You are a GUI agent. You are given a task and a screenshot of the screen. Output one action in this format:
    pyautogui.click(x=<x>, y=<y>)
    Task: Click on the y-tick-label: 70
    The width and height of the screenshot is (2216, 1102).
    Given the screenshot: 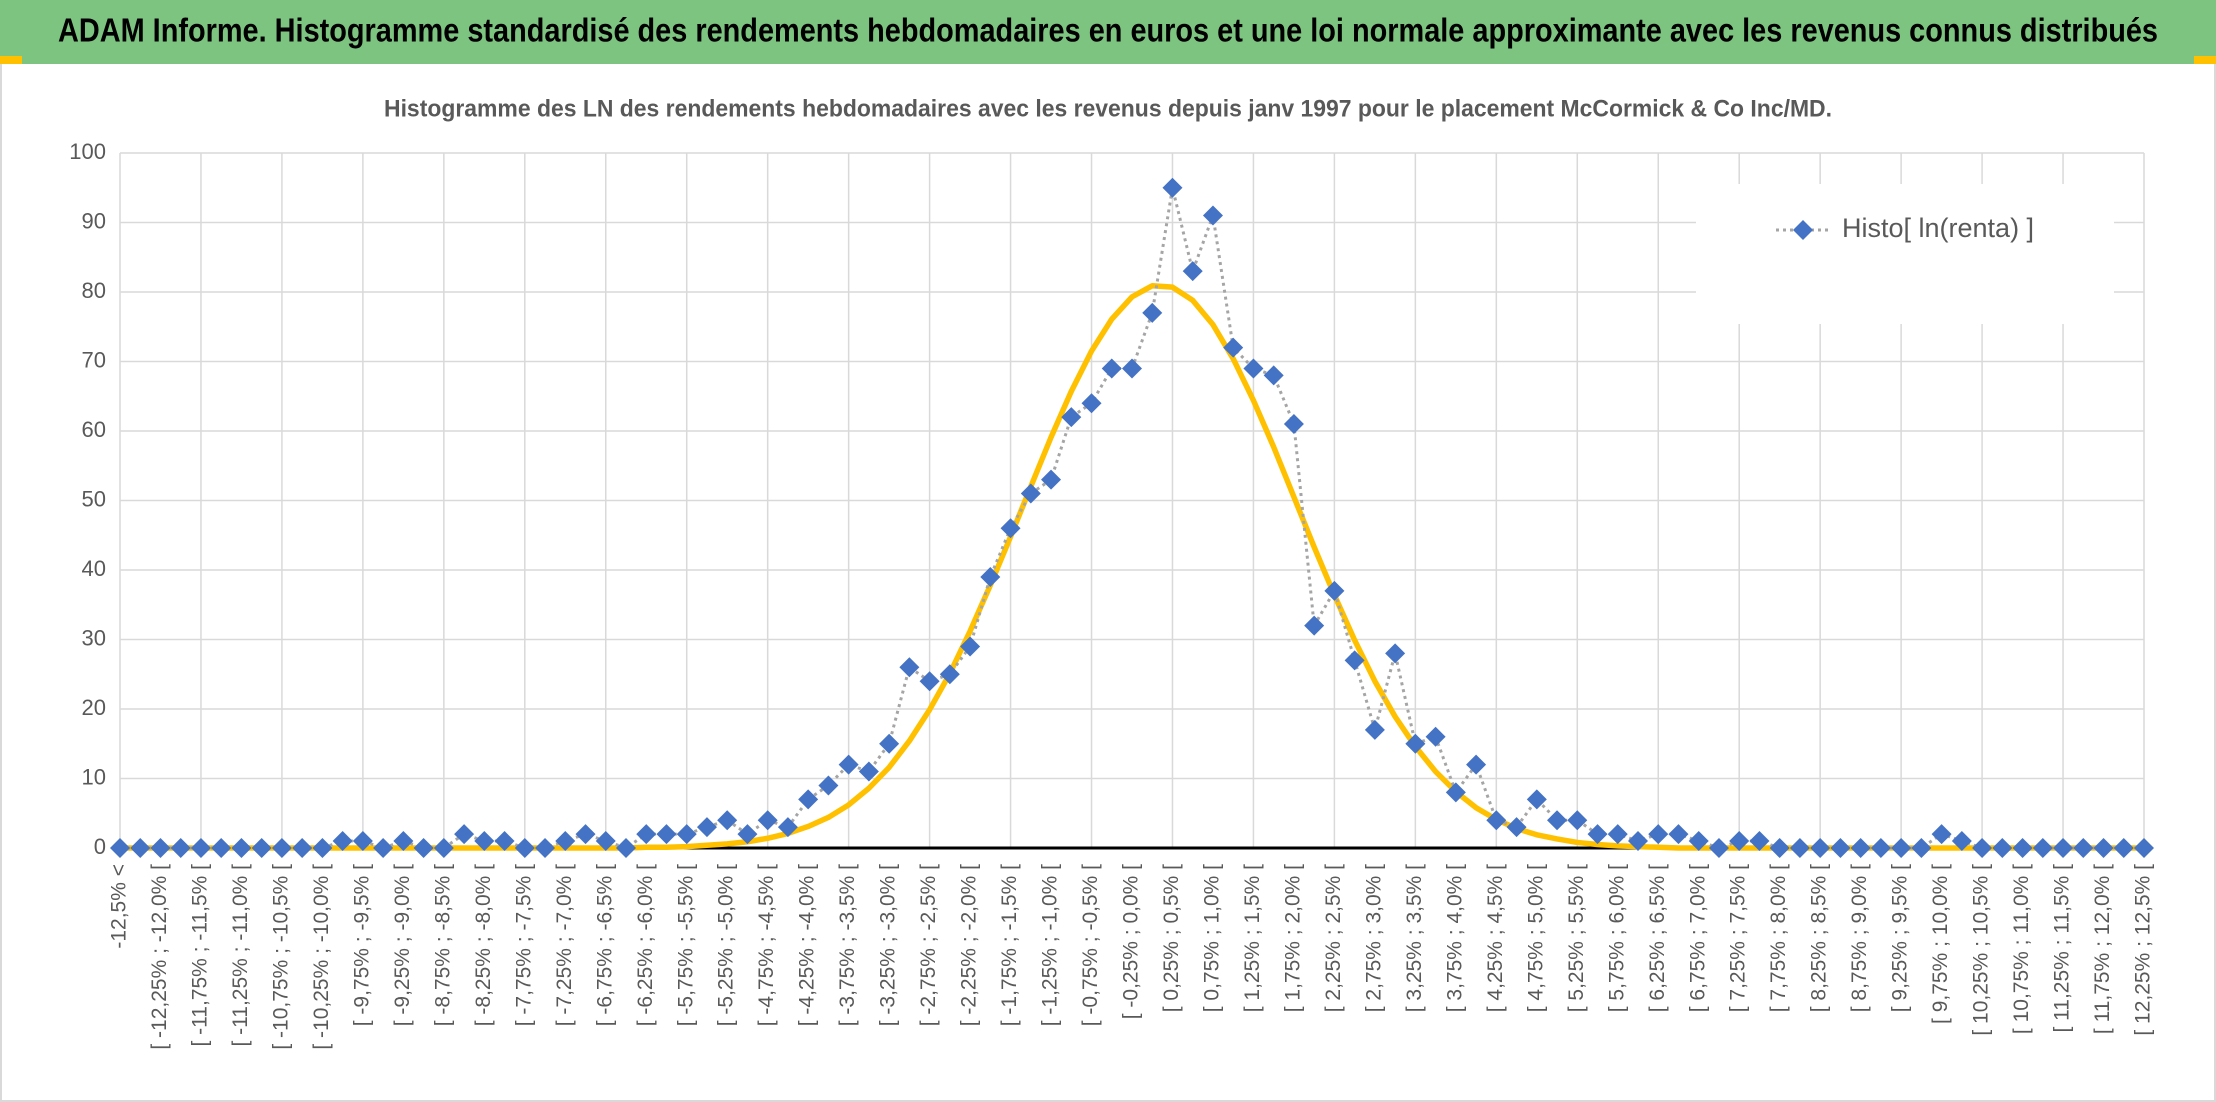 What is the action you would take?
    pyautogui.click(x=94, y=359)
    